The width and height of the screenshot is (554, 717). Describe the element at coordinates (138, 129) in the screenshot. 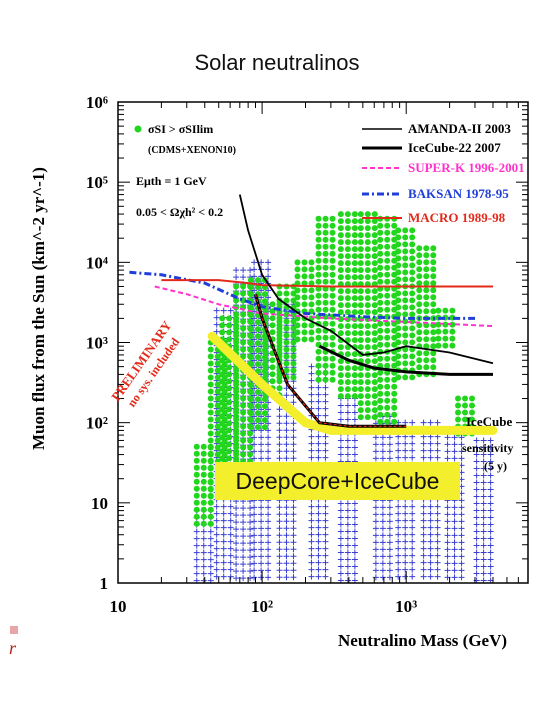

I see `green-point-legend-marker` at that location.